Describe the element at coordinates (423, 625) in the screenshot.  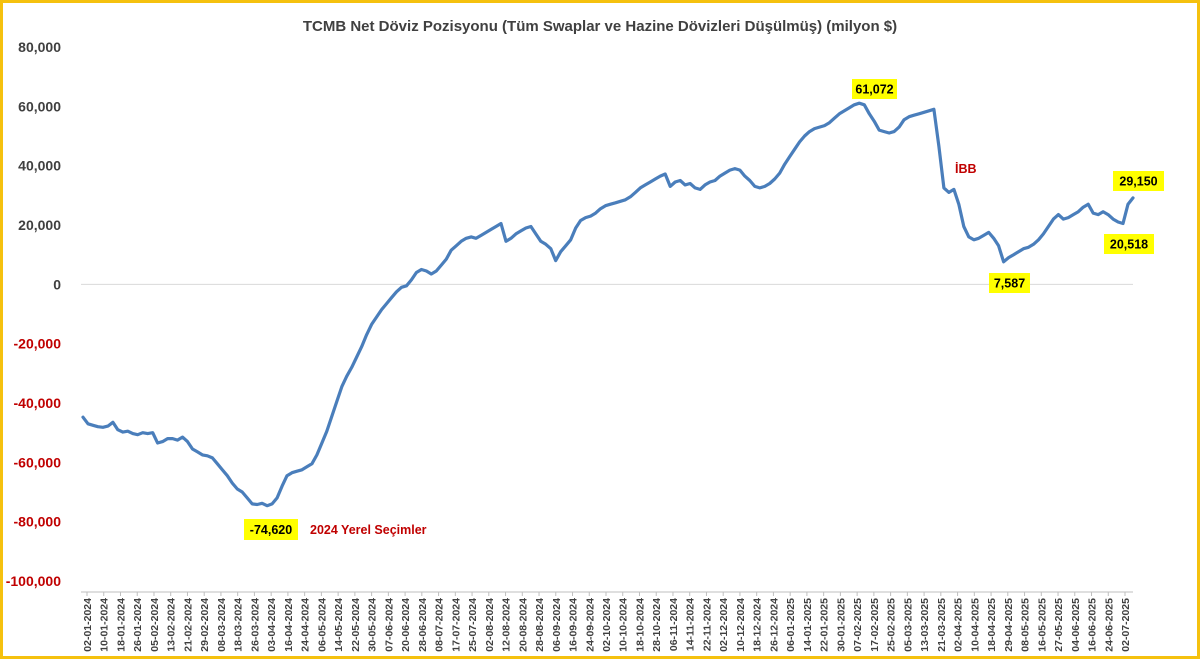
I see `x-tick-label: 28-06-2024` at that location.